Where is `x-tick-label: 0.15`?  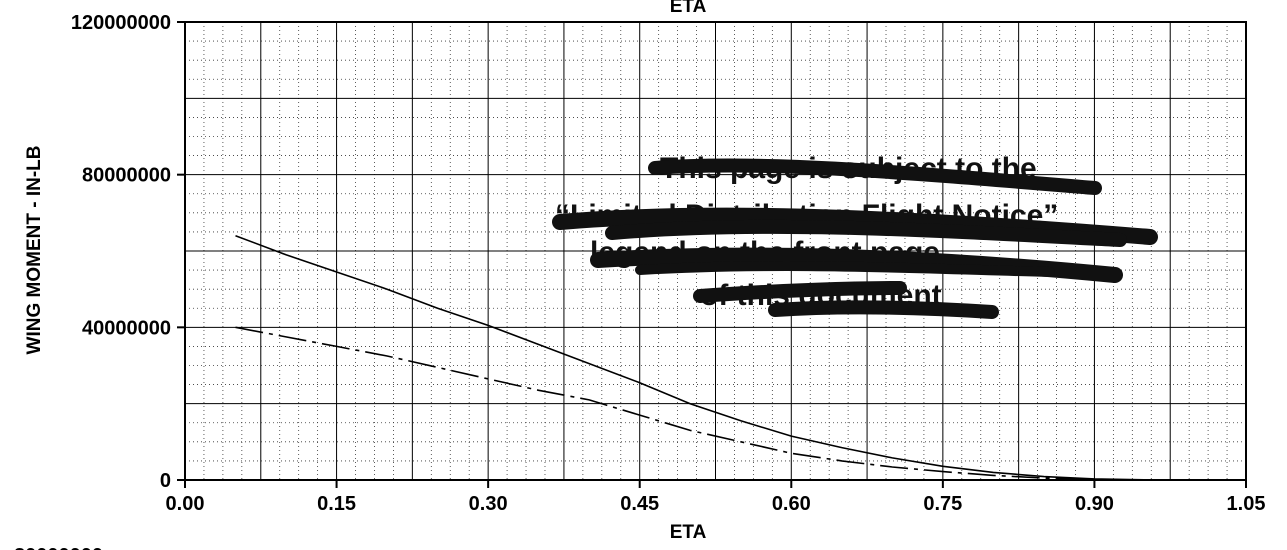 x-tick-label: 0.15 is located at coordinates (336, 504).